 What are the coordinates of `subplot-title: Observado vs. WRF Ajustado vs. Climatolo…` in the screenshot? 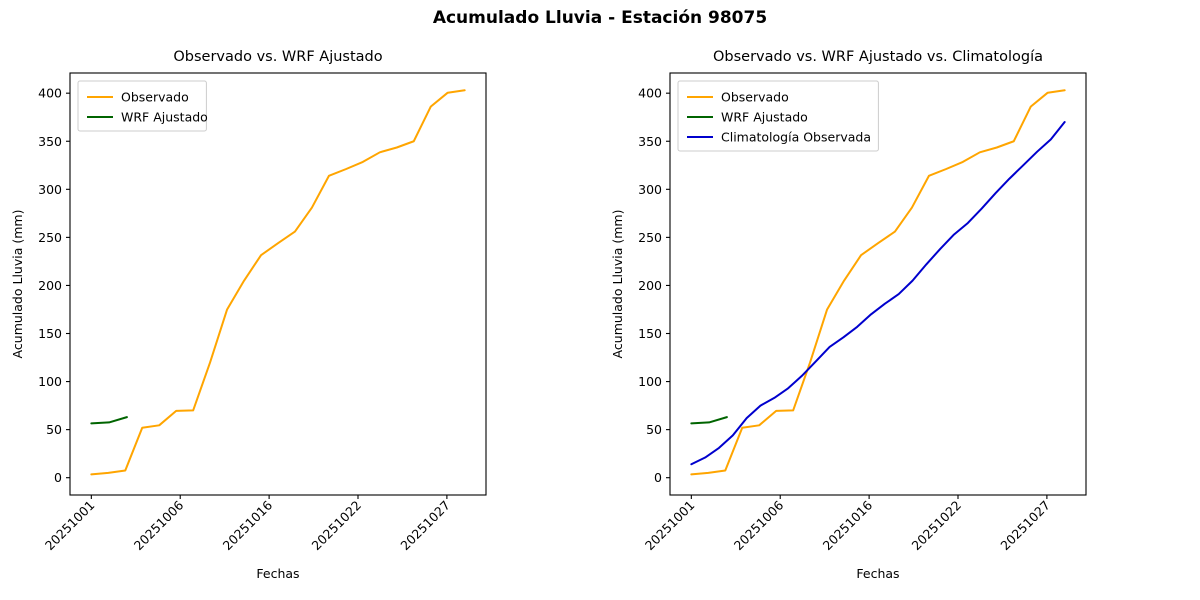 It's located at (878, 57).